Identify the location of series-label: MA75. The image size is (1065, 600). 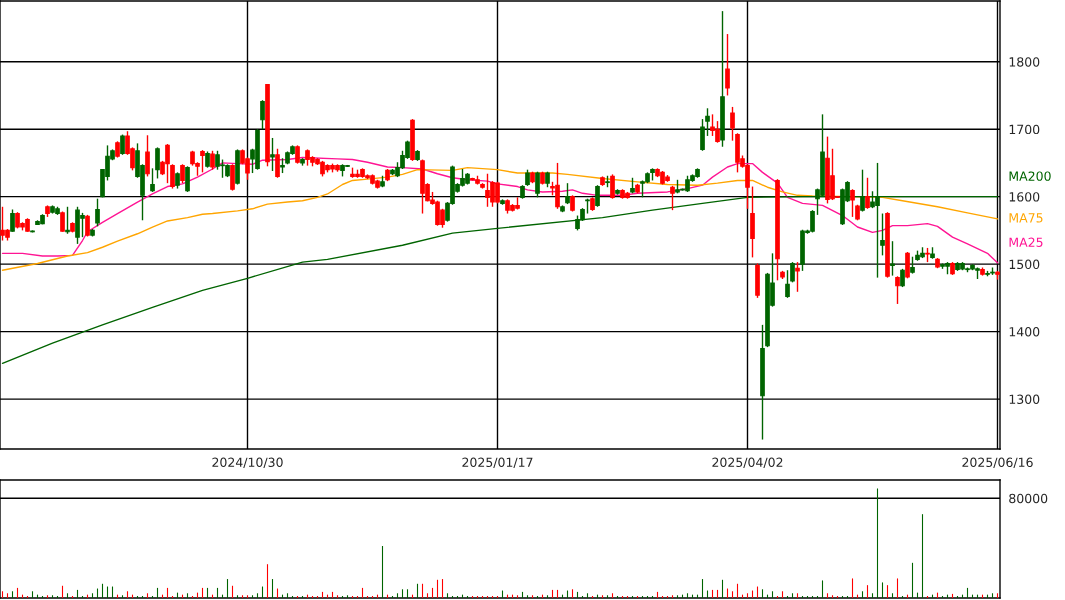
(1026, 218).